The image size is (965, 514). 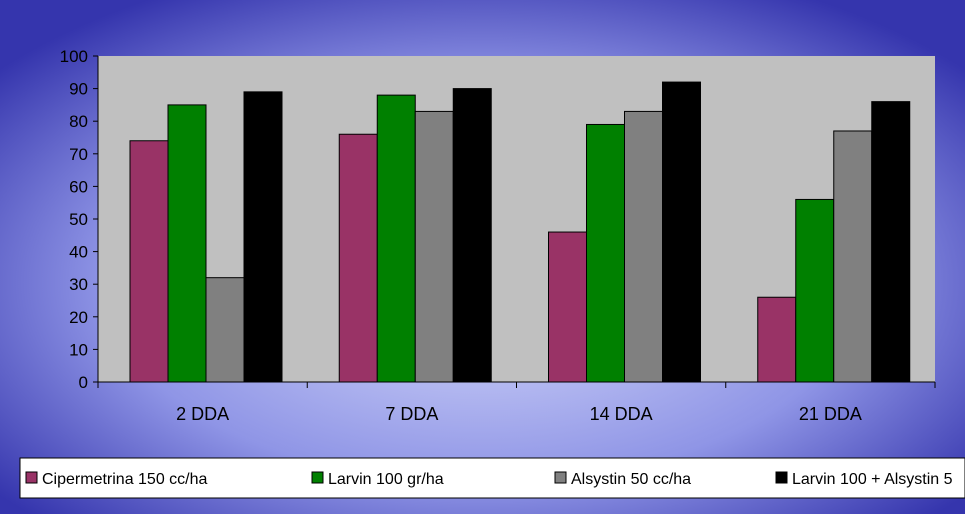 I want to click on y-tick-label: 20, so click(x=78, y=317).